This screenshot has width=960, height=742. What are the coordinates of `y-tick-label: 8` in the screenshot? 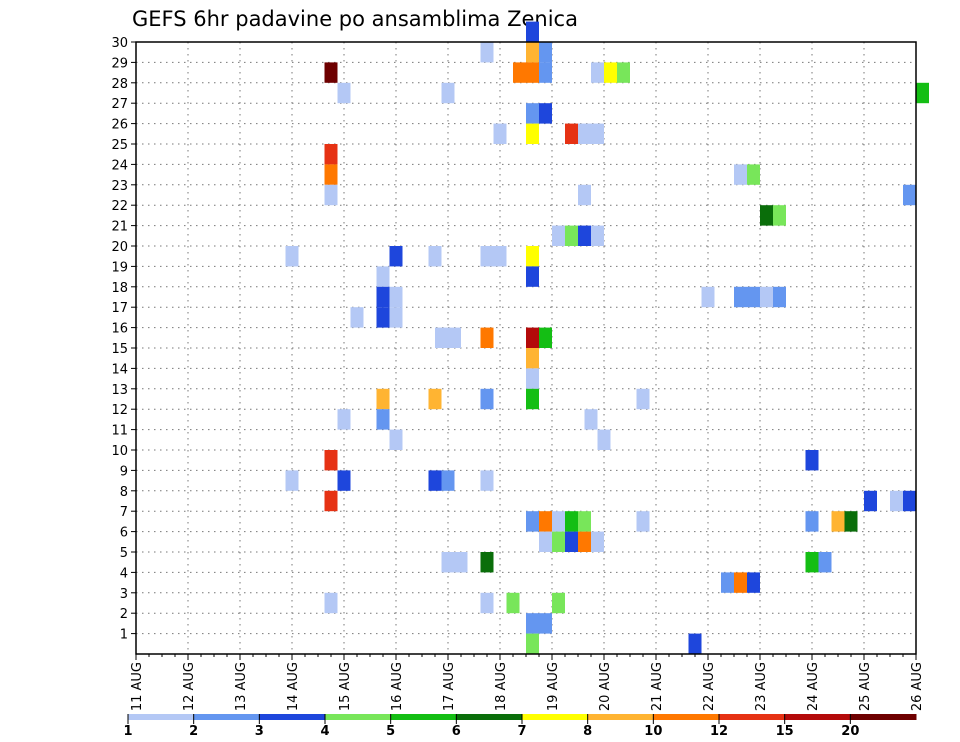 It's located at (124, 492).